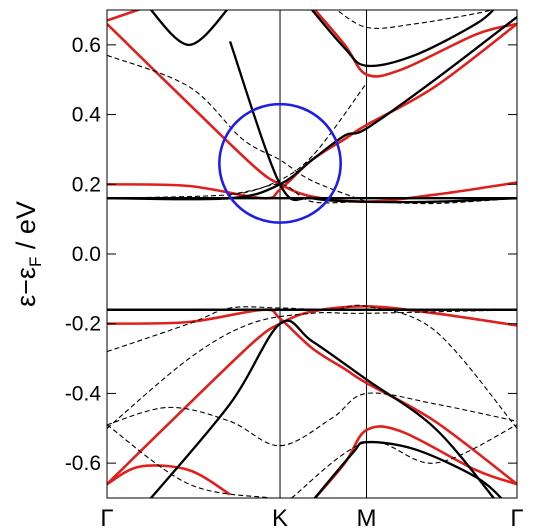  What do you see at coordinates (86, 254) in the screenshot?
I see `y-tick-label: 0.0` at bounding box center [86, 254].